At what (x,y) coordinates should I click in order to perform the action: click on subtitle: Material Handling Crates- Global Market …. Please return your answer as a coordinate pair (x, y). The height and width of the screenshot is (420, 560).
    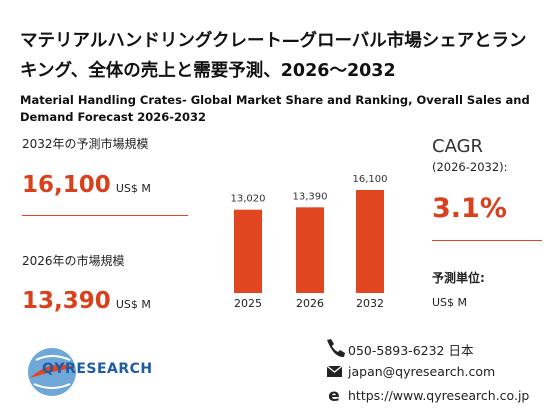
    Looking at the image, I should click on (275, 108).